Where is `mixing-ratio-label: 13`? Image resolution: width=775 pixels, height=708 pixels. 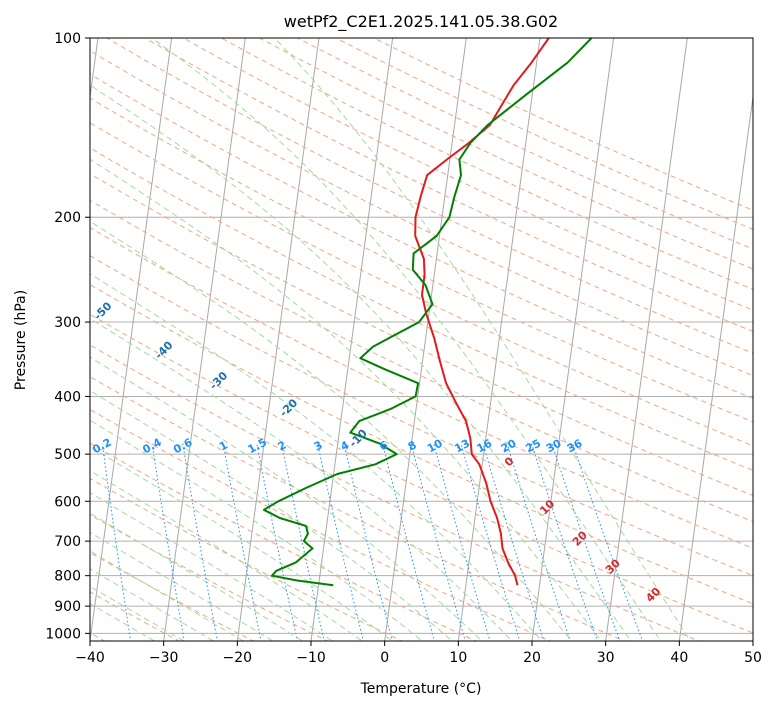 mixing-ratio-label: 13 is located at coordinates (462, 446).